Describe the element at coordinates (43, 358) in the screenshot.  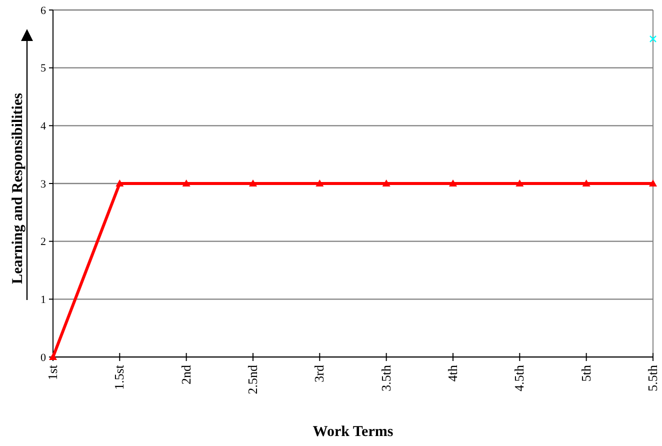
I see `y-tick-label: 0` at that location.